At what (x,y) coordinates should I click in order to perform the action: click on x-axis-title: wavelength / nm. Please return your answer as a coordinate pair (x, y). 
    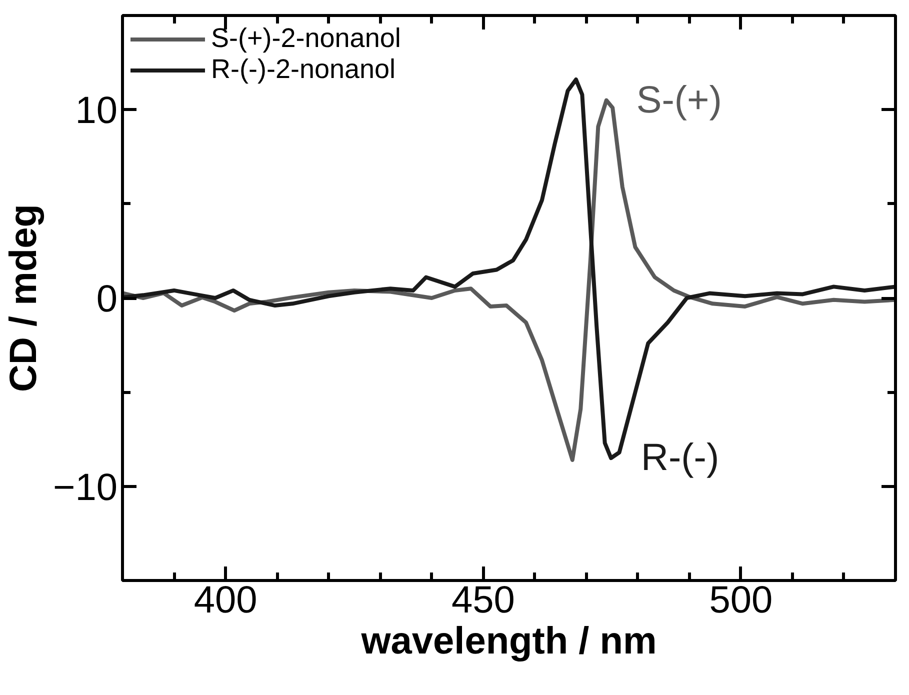
    Looking at the image, I should click on (508, 641).